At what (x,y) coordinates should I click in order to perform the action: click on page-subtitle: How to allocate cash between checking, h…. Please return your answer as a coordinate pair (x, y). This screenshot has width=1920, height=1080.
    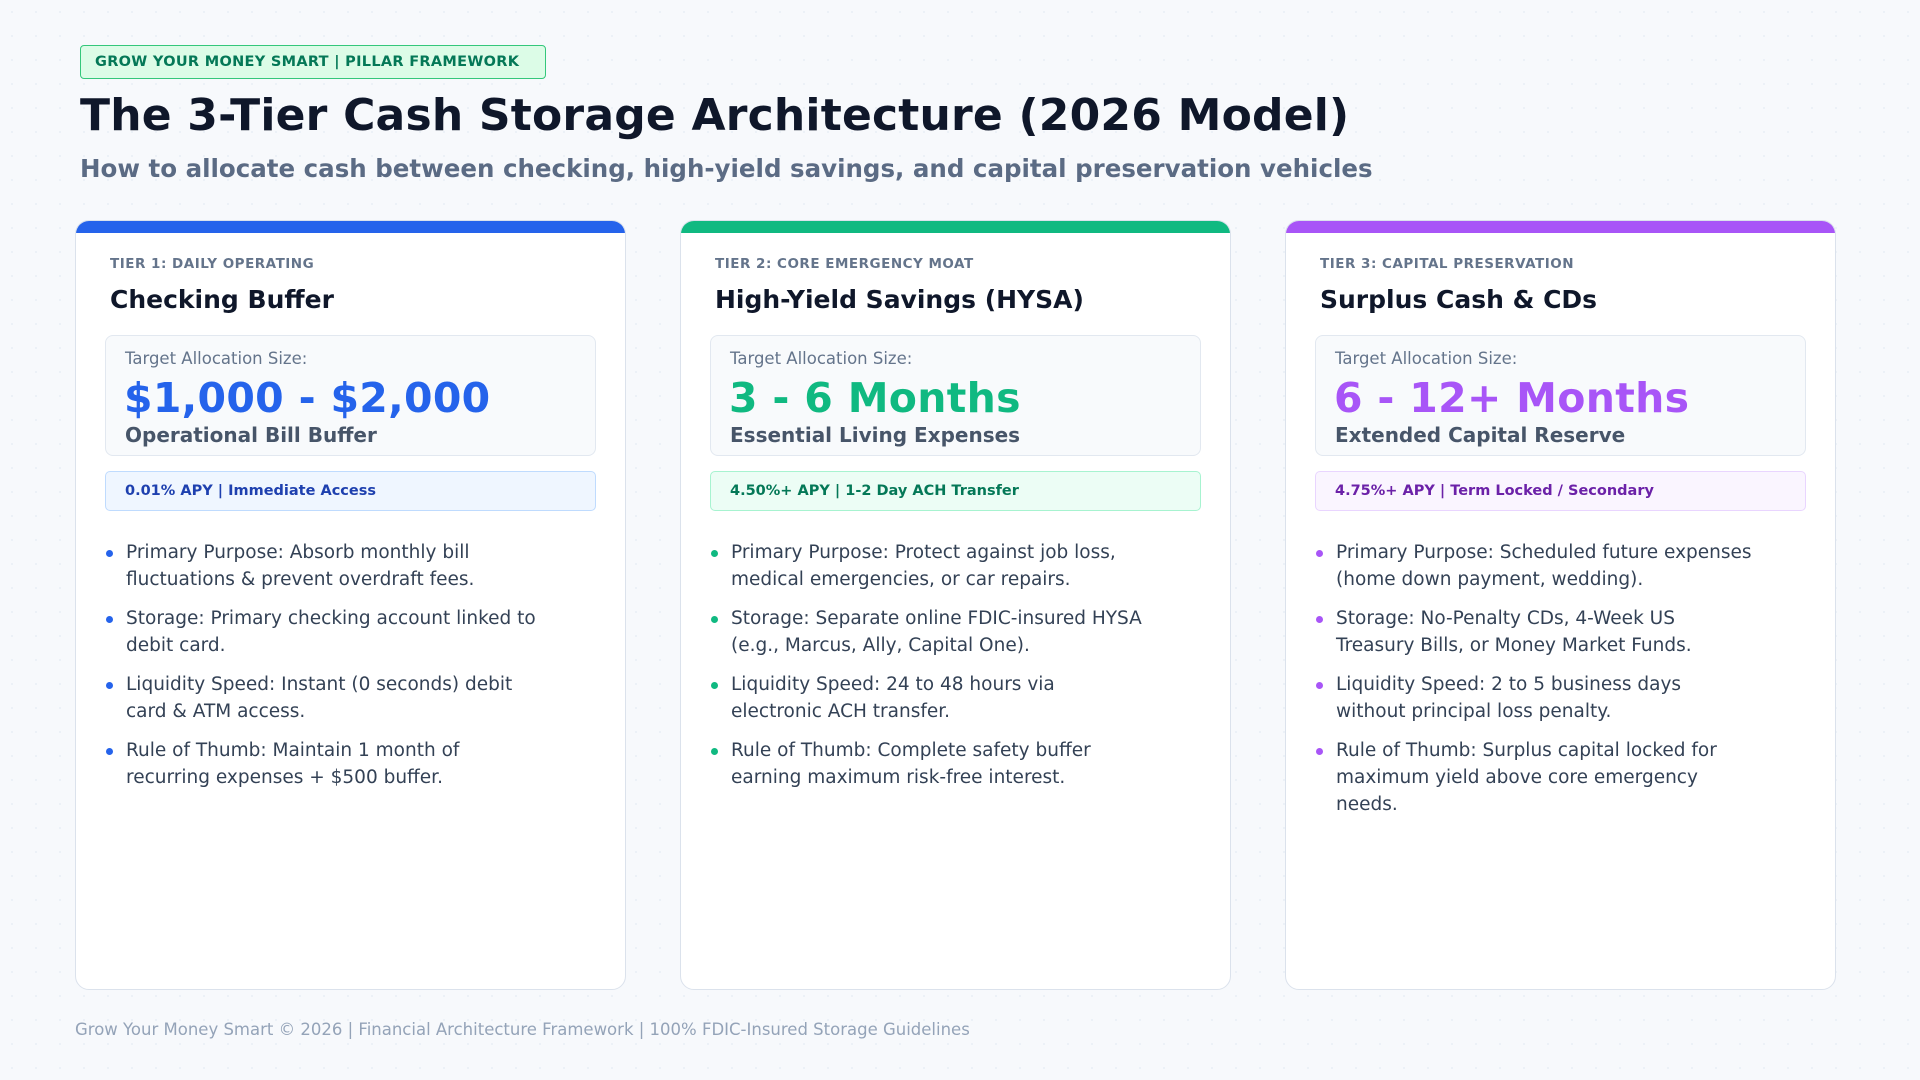
    Looking at the image, I should click on (726, 168).